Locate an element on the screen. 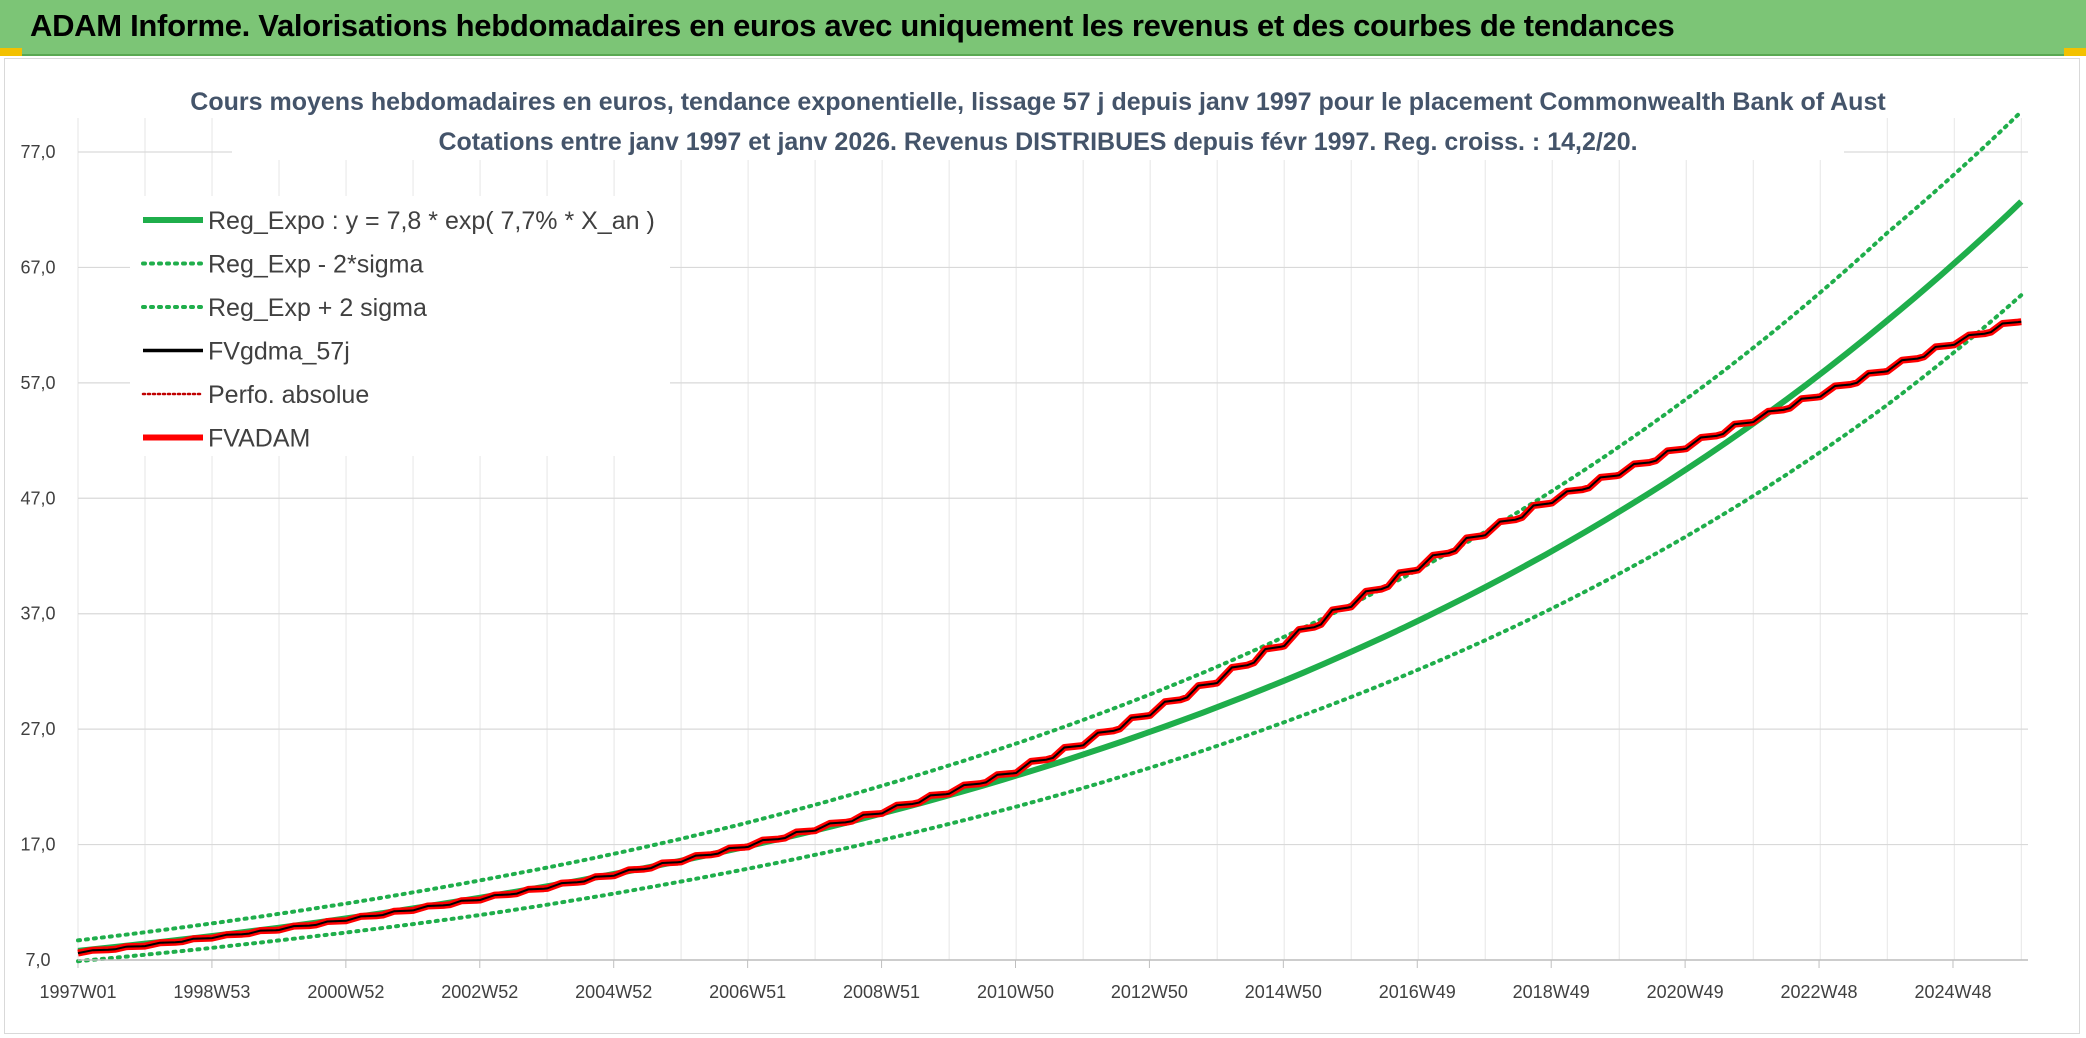  banner-corner-right is located at coordinates (2075, 52).